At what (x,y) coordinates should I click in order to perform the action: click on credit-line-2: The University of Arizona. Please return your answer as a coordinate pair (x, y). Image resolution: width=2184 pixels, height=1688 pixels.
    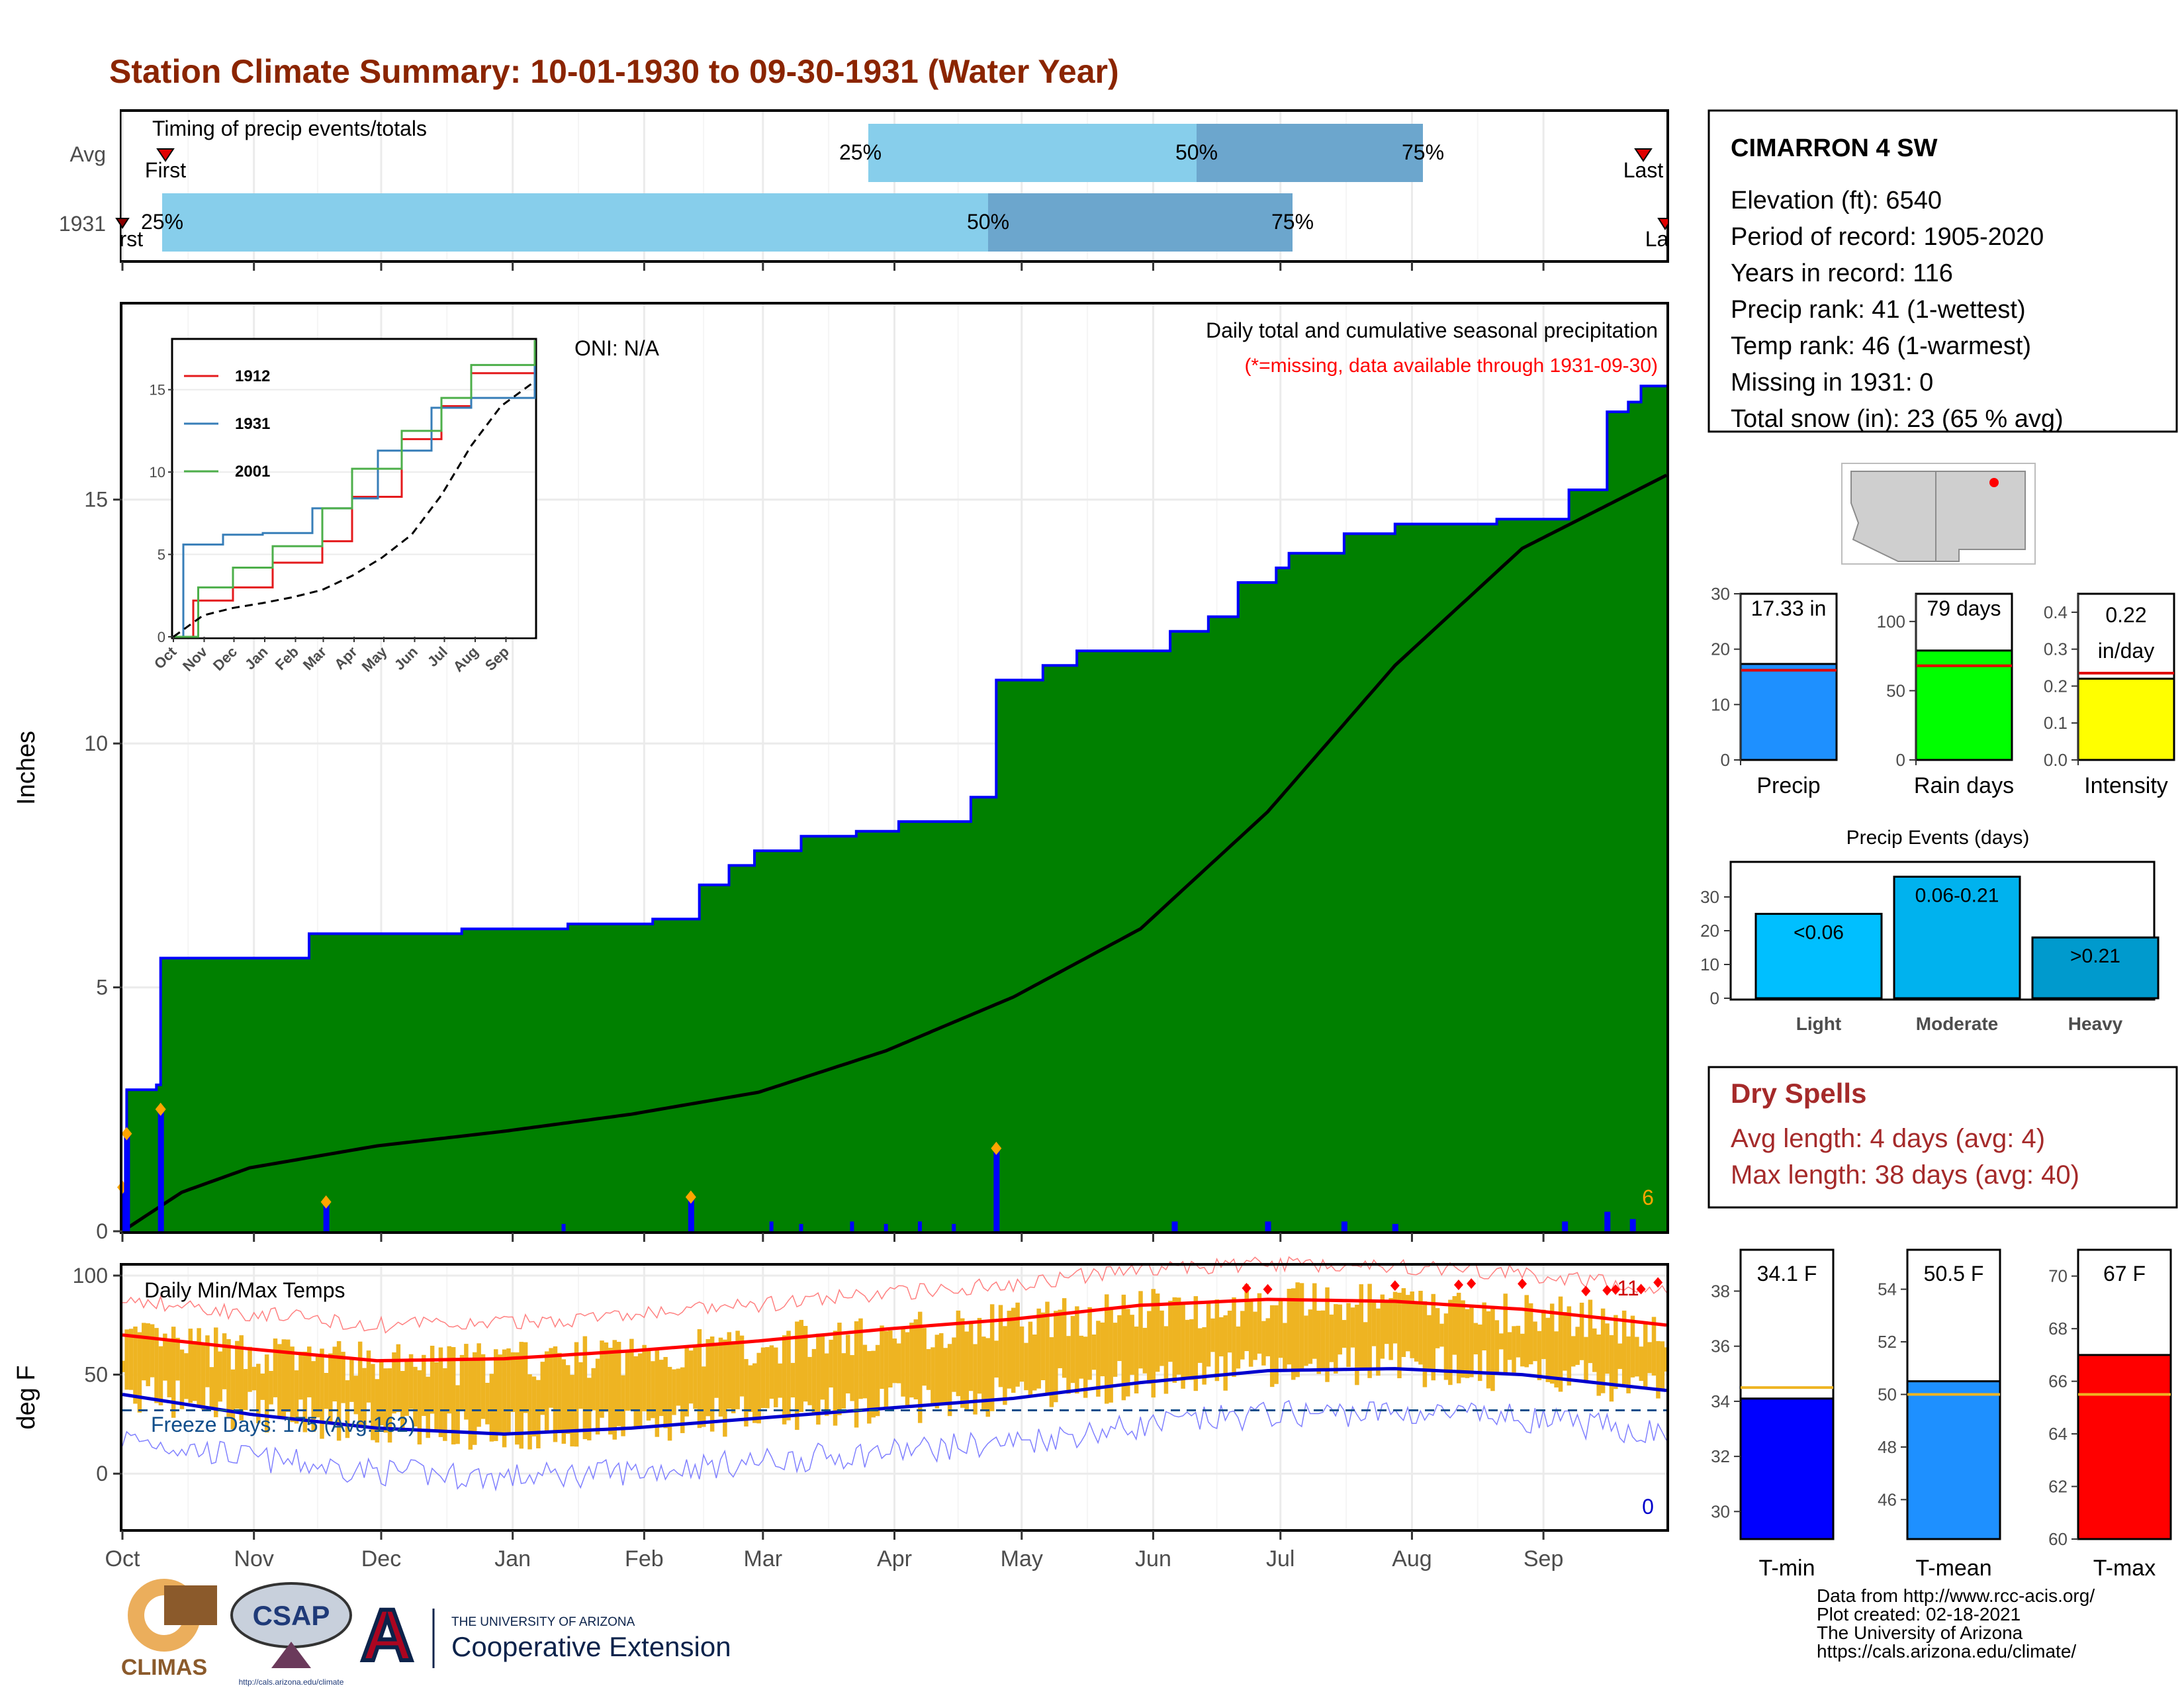
    Looking at the image, I should click on (1920, 1632).